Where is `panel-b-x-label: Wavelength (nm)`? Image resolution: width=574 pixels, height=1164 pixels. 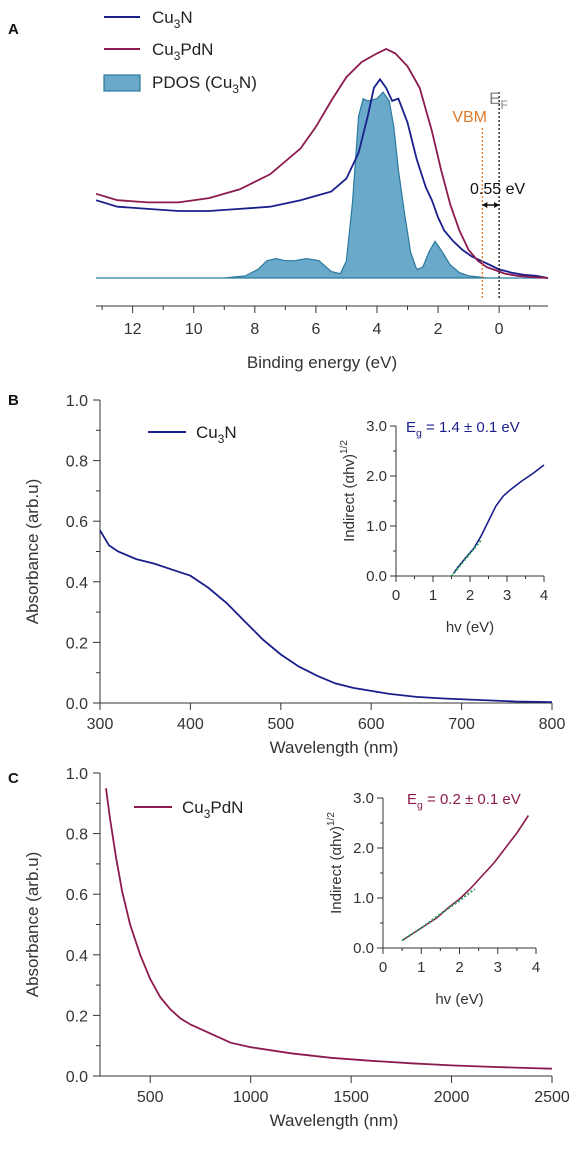 panel-b-x-label: Wavelength (nm) is located at coordinates (334, 747).